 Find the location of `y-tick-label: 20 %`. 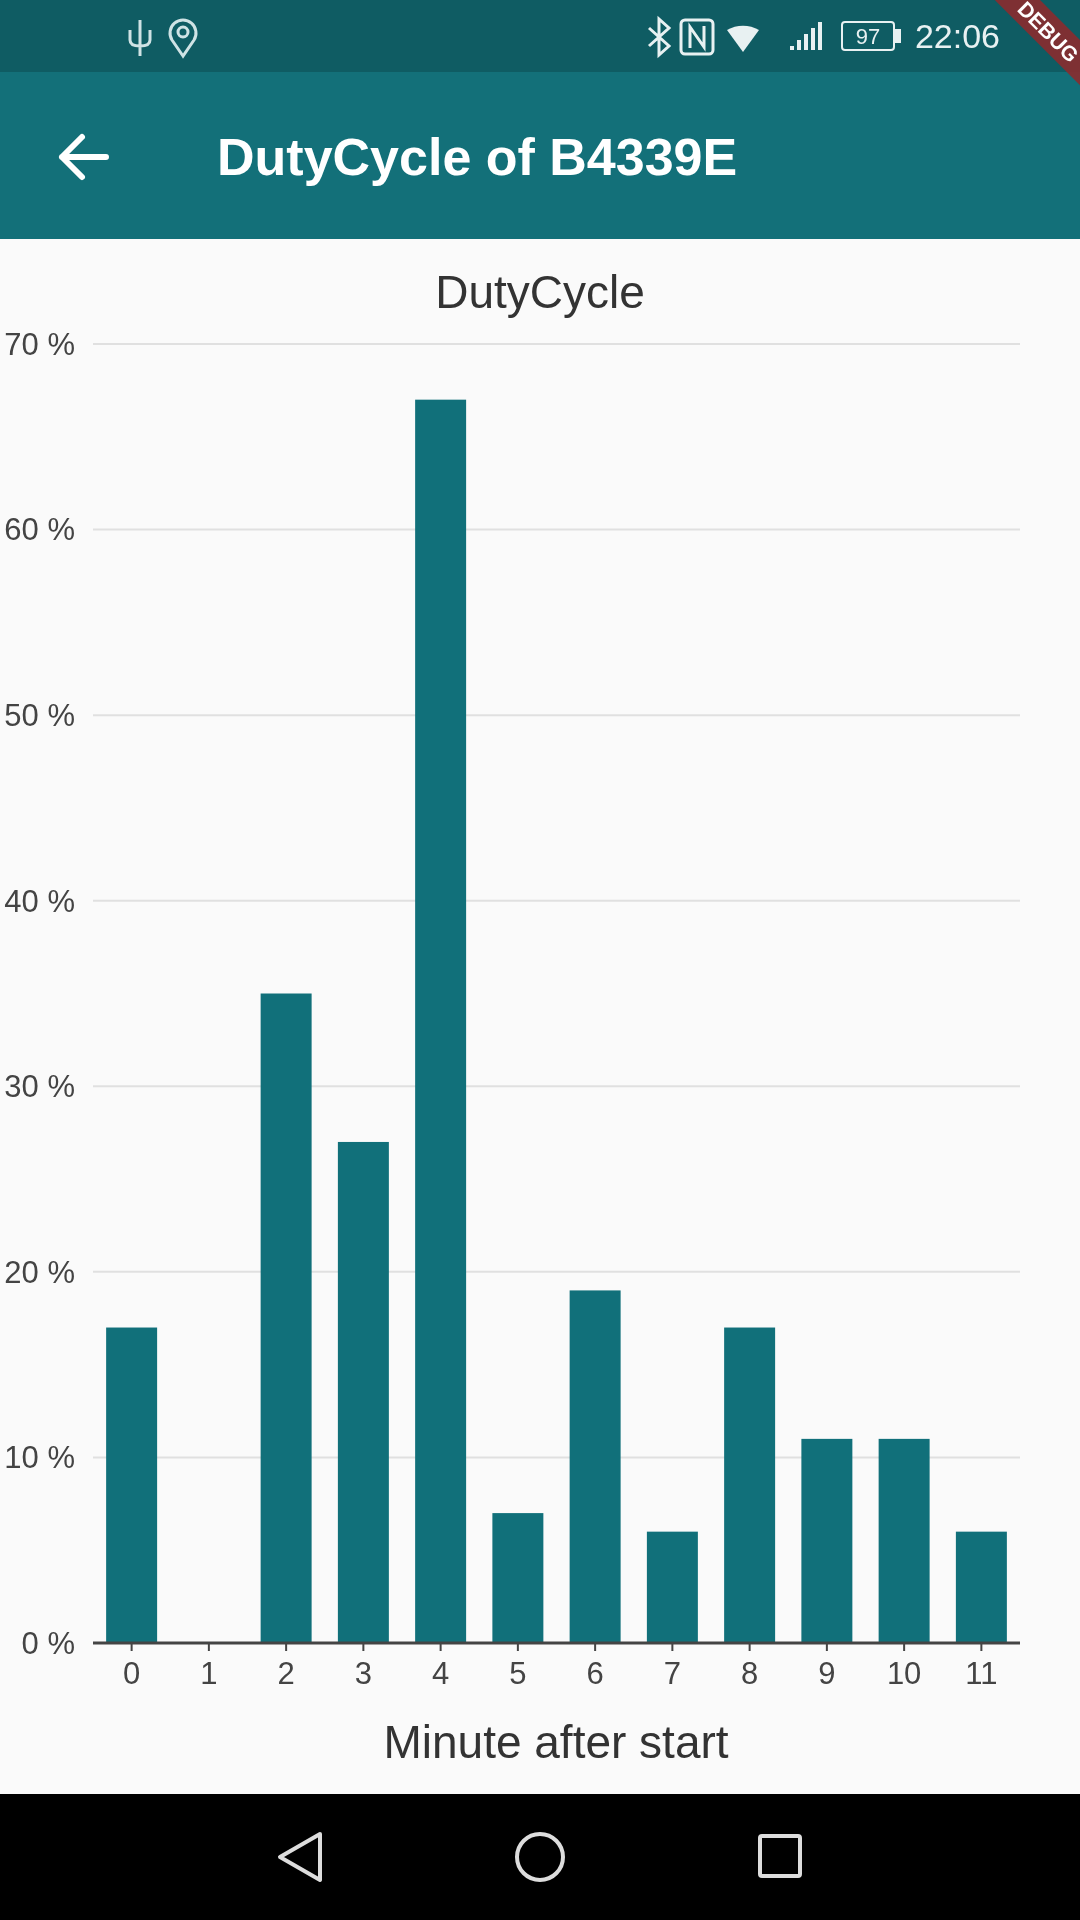

y-tick-label: 20 % is located at coordinates (39, 1272).